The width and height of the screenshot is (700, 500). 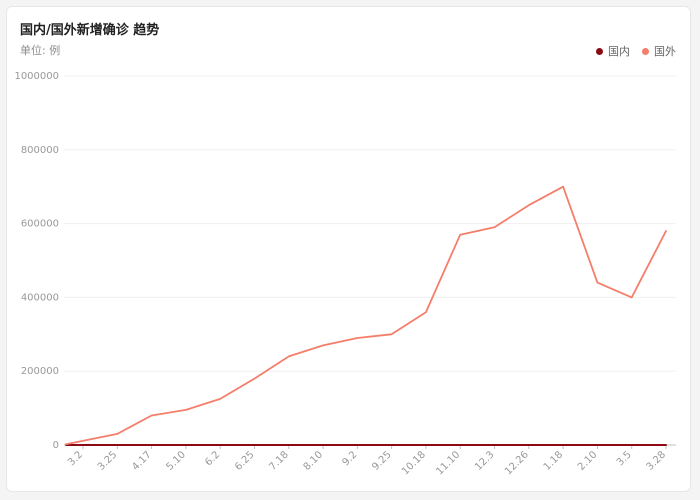 What do you see at coordinates (624, 458) in the screenshot?
I see `x-tick-label: 3.5` at bounding box center [624, 458].